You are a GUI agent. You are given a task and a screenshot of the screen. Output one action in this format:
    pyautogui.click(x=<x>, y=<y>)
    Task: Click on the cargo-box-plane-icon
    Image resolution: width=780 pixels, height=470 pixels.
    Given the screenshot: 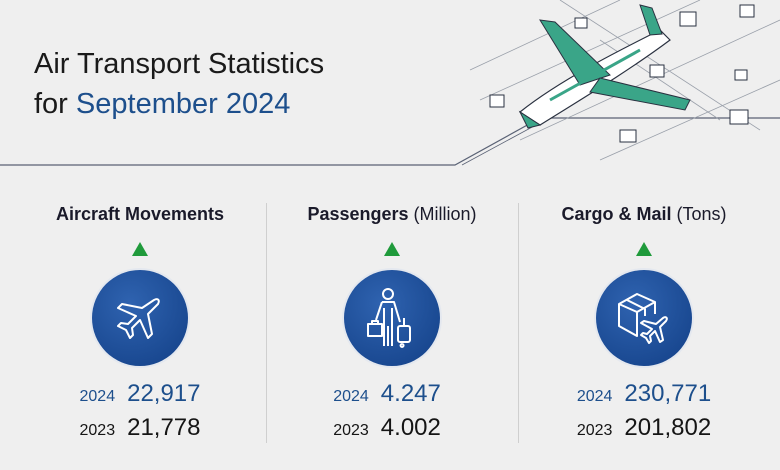 What is the action you would take?
    pyautogui.click(x=643, y=318)
    